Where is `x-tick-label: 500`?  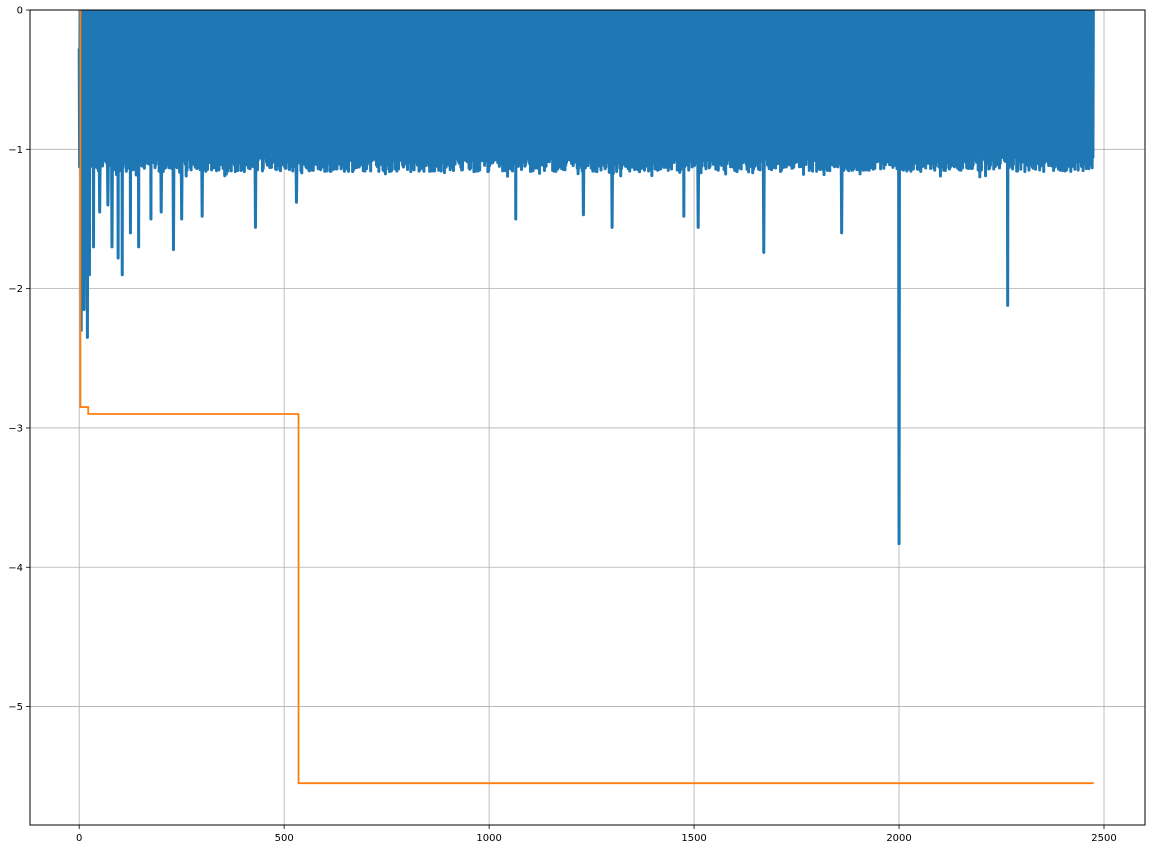 x-tick-label: 500 is located at coordinates (284, 838).